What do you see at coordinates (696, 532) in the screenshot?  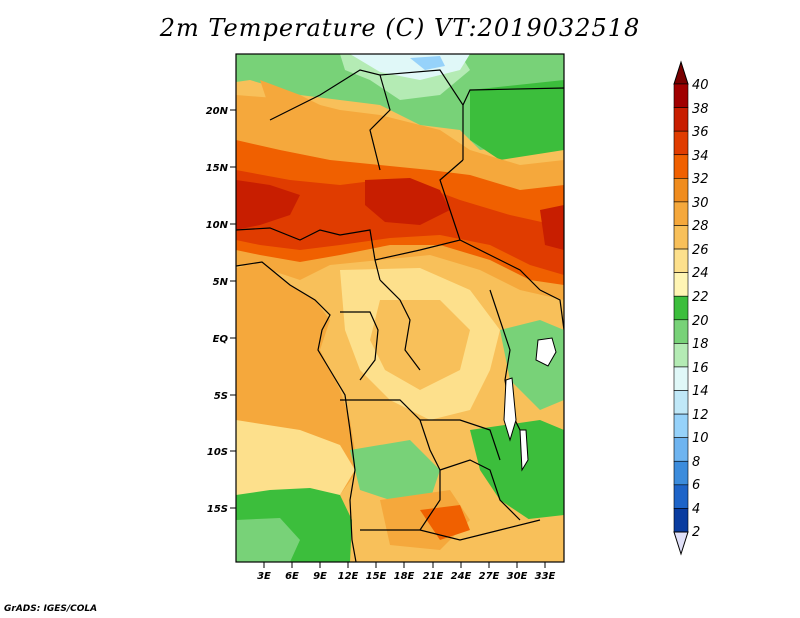 I see `colorbar-label: 2` at bounding box center [696, 532].